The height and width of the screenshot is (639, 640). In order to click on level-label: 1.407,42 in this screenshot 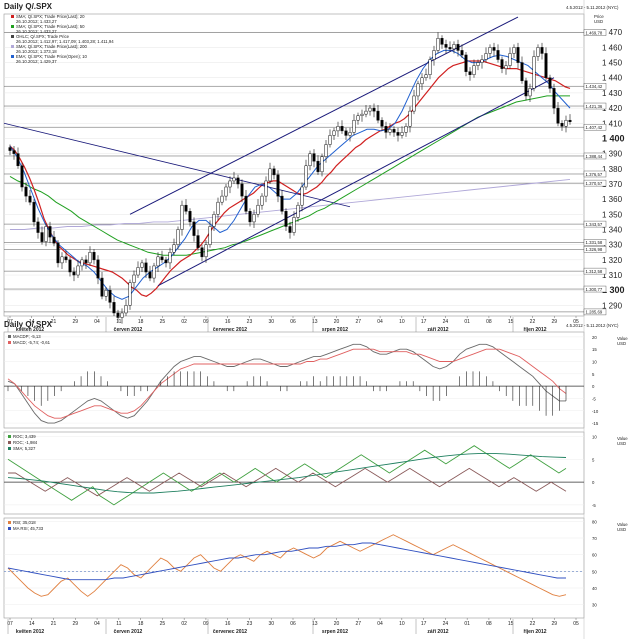, I will do `click(594, 127)`.